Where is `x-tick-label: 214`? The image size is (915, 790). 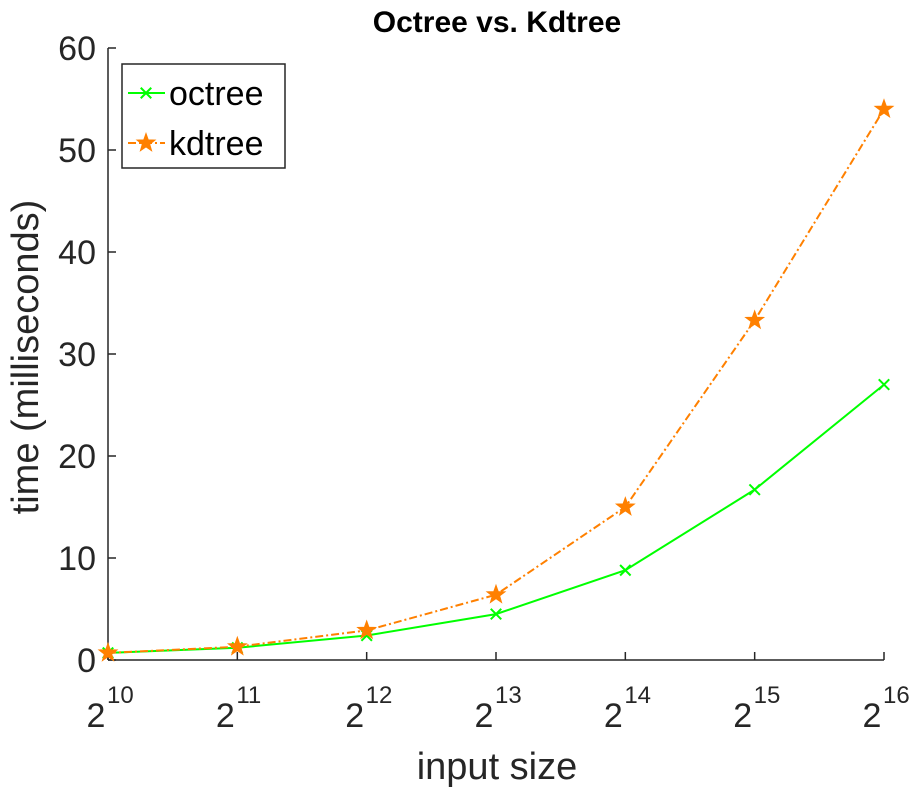 x-tick-label: 214 is located at coordinates (627, 708).